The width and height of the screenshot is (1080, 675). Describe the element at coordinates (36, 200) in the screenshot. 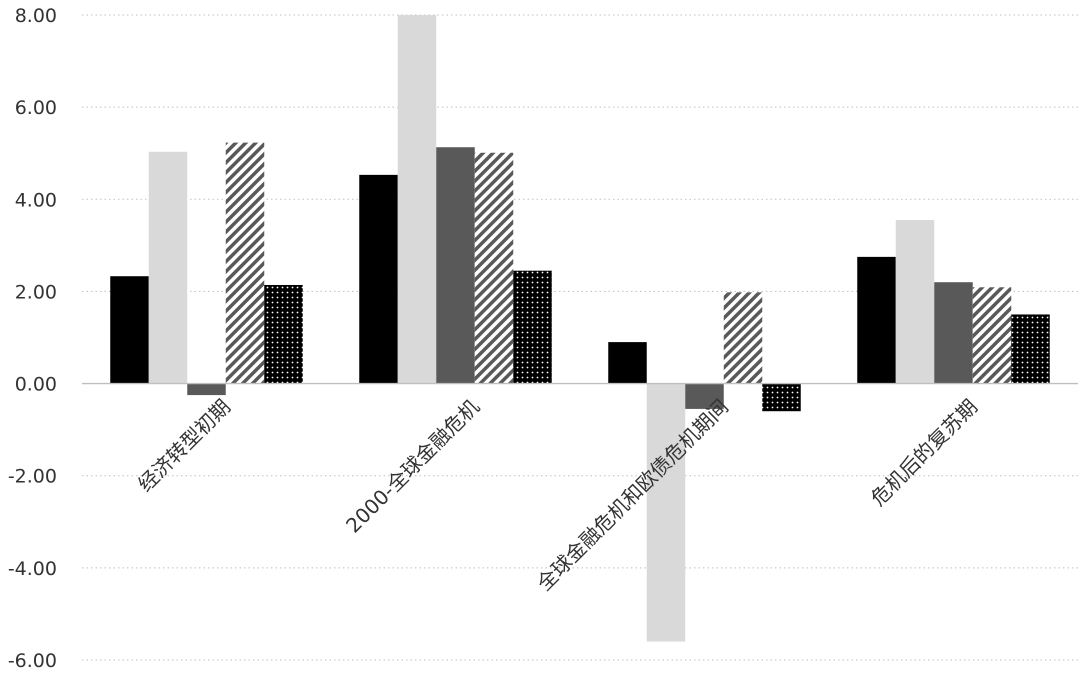

I see `y-tick-label: 4.00` at that location.